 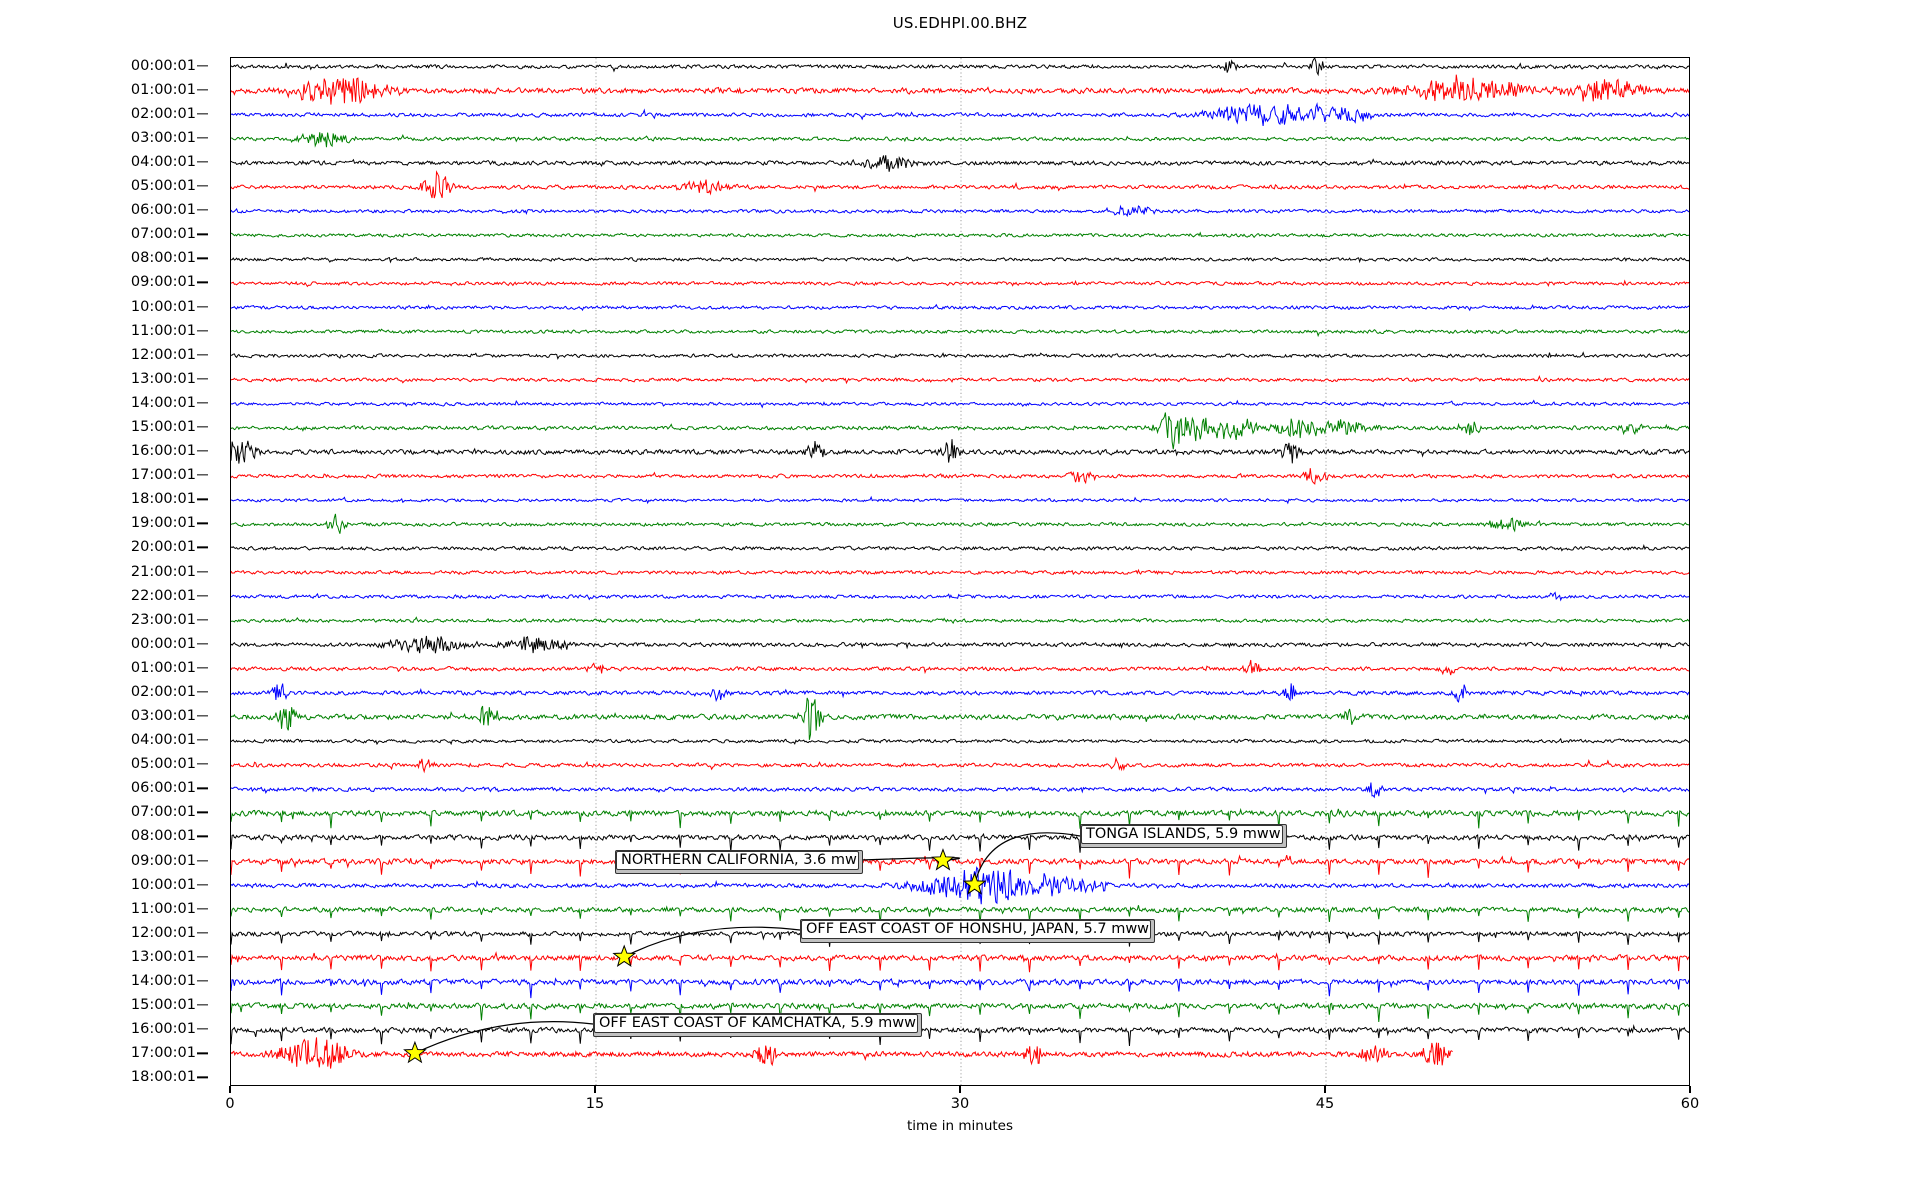 I want to click on annotation-label-off-east-coast-honshu-japan: OFF EAST COAST OF HONSHU, JAPAN, 5.7 mww, so click(x=978, y=931).